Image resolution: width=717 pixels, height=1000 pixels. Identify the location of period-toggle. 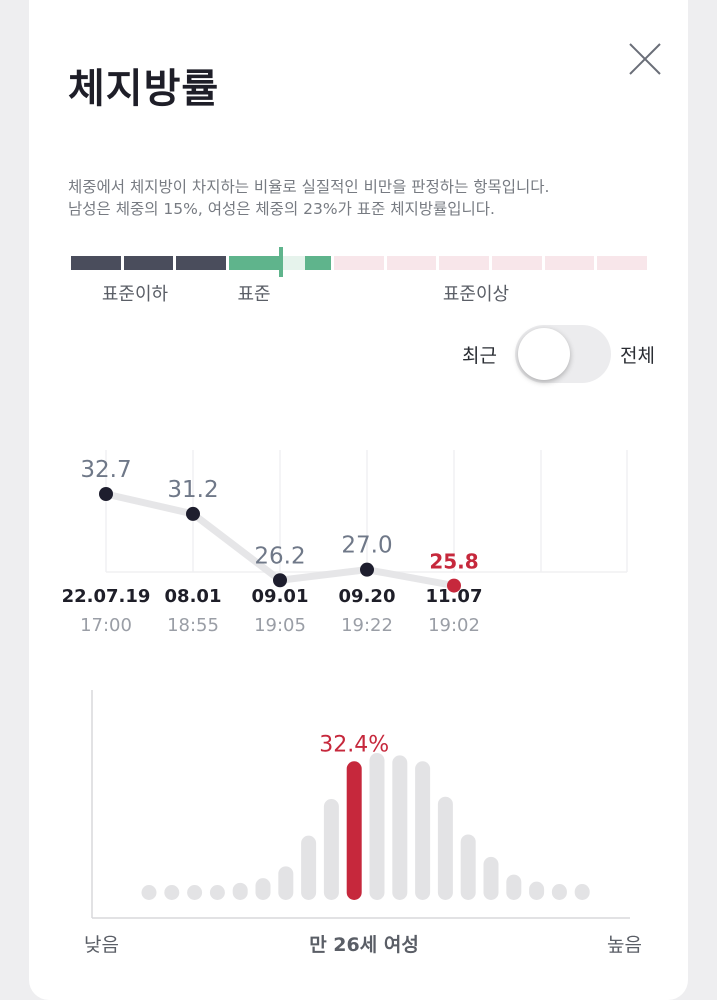
(563, 354).